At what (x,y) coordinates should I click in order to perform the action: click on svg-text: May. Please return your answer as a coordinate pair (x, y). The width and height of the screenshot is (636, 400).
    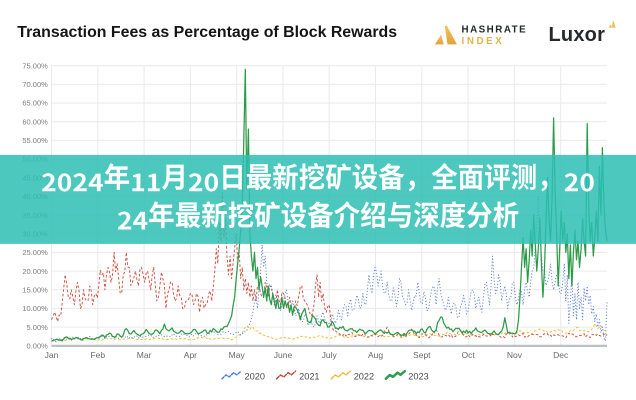
    Looking at the image, I should click on (237, 355).